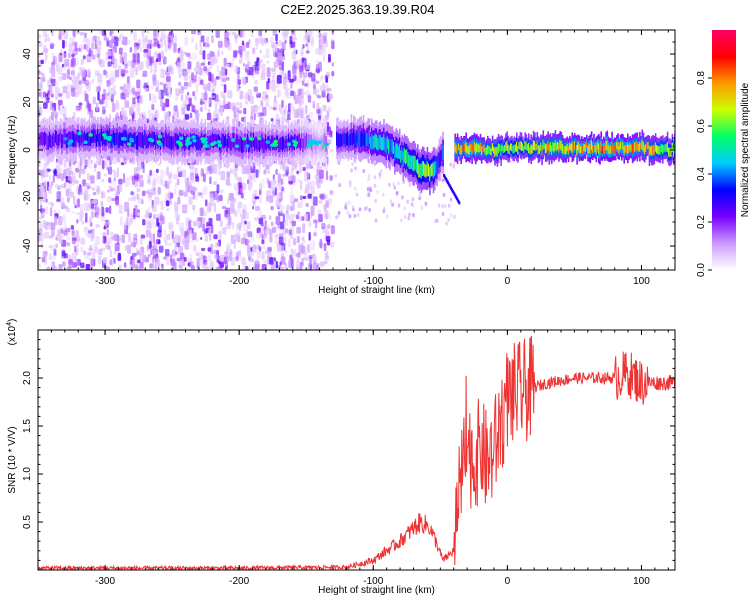 Image resolution: width=750 pixels, height=600 pixels. Describe the element at coordinates (12, 332) in the screenshot. I see `snr-multiplier-label: (x104)` at that location.